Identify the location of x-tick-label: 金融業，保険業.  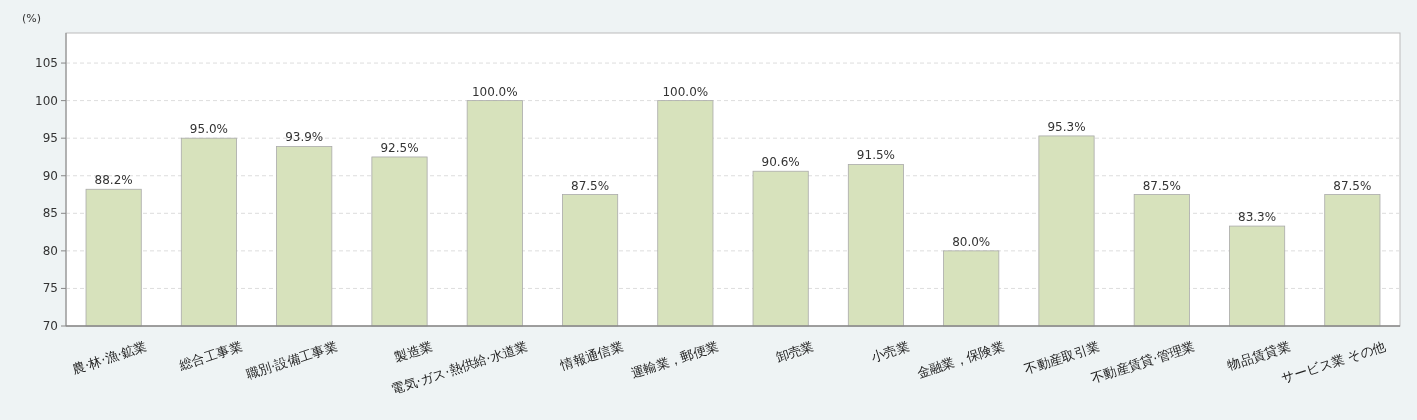
(960, 359).